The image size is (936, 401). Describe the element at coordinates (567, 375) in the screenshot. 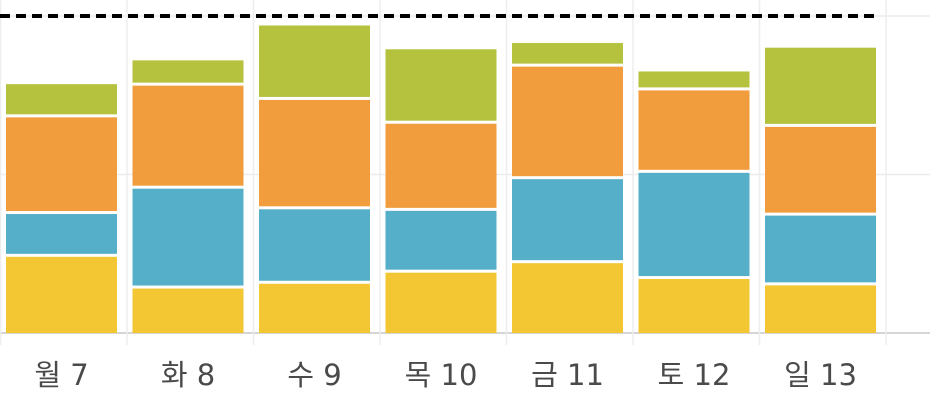

I see `x-tick-label: 금 11` at that location.